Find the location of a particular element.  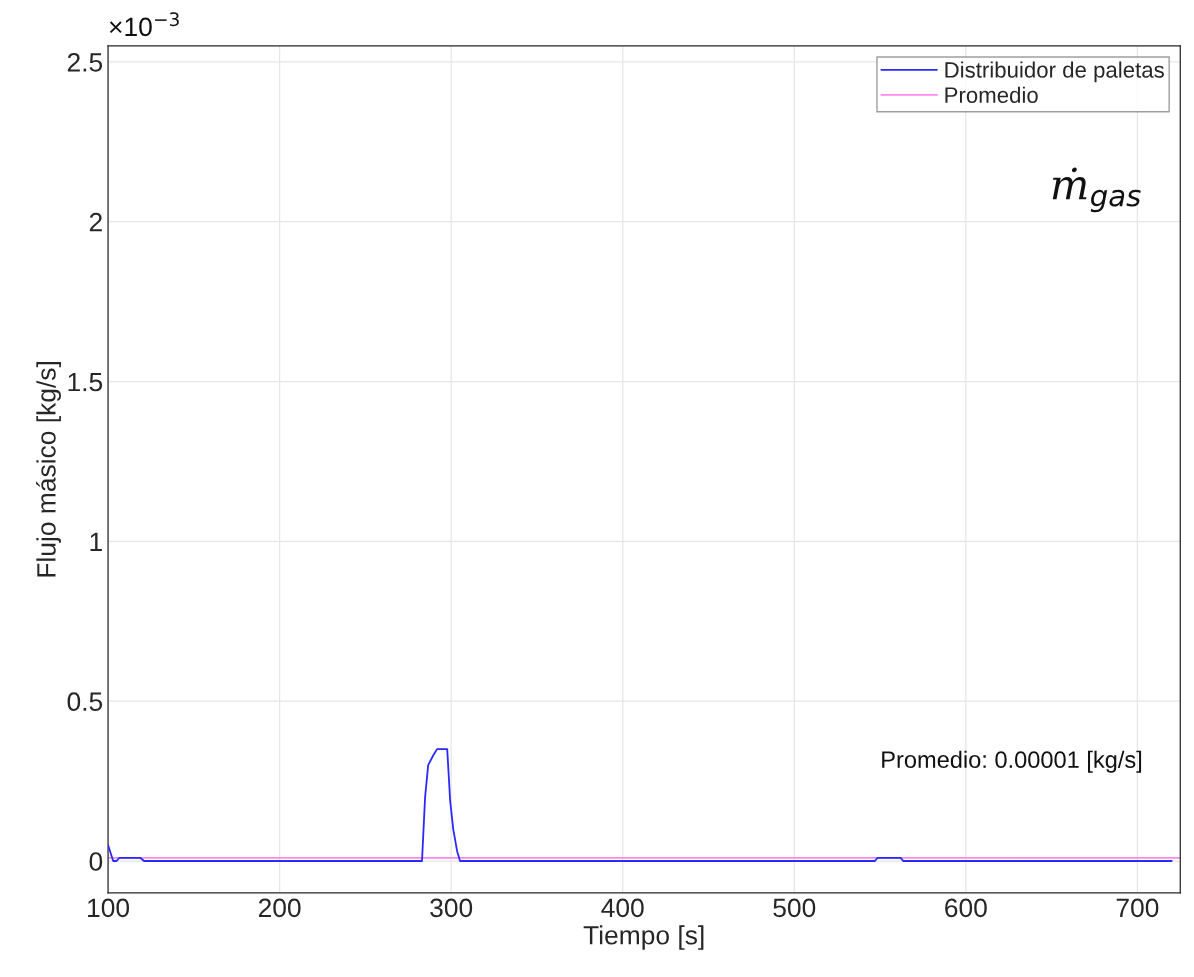

x-tick-label: 100 is located at coordinates (109, 908).